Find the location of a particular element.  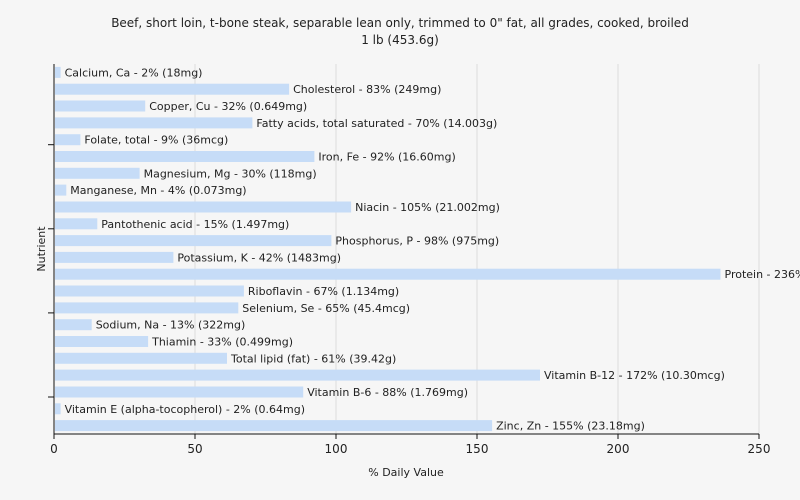

bar-label: Zinc, Zn - 155% (23.18mg) is located at coordinates (570, 426).